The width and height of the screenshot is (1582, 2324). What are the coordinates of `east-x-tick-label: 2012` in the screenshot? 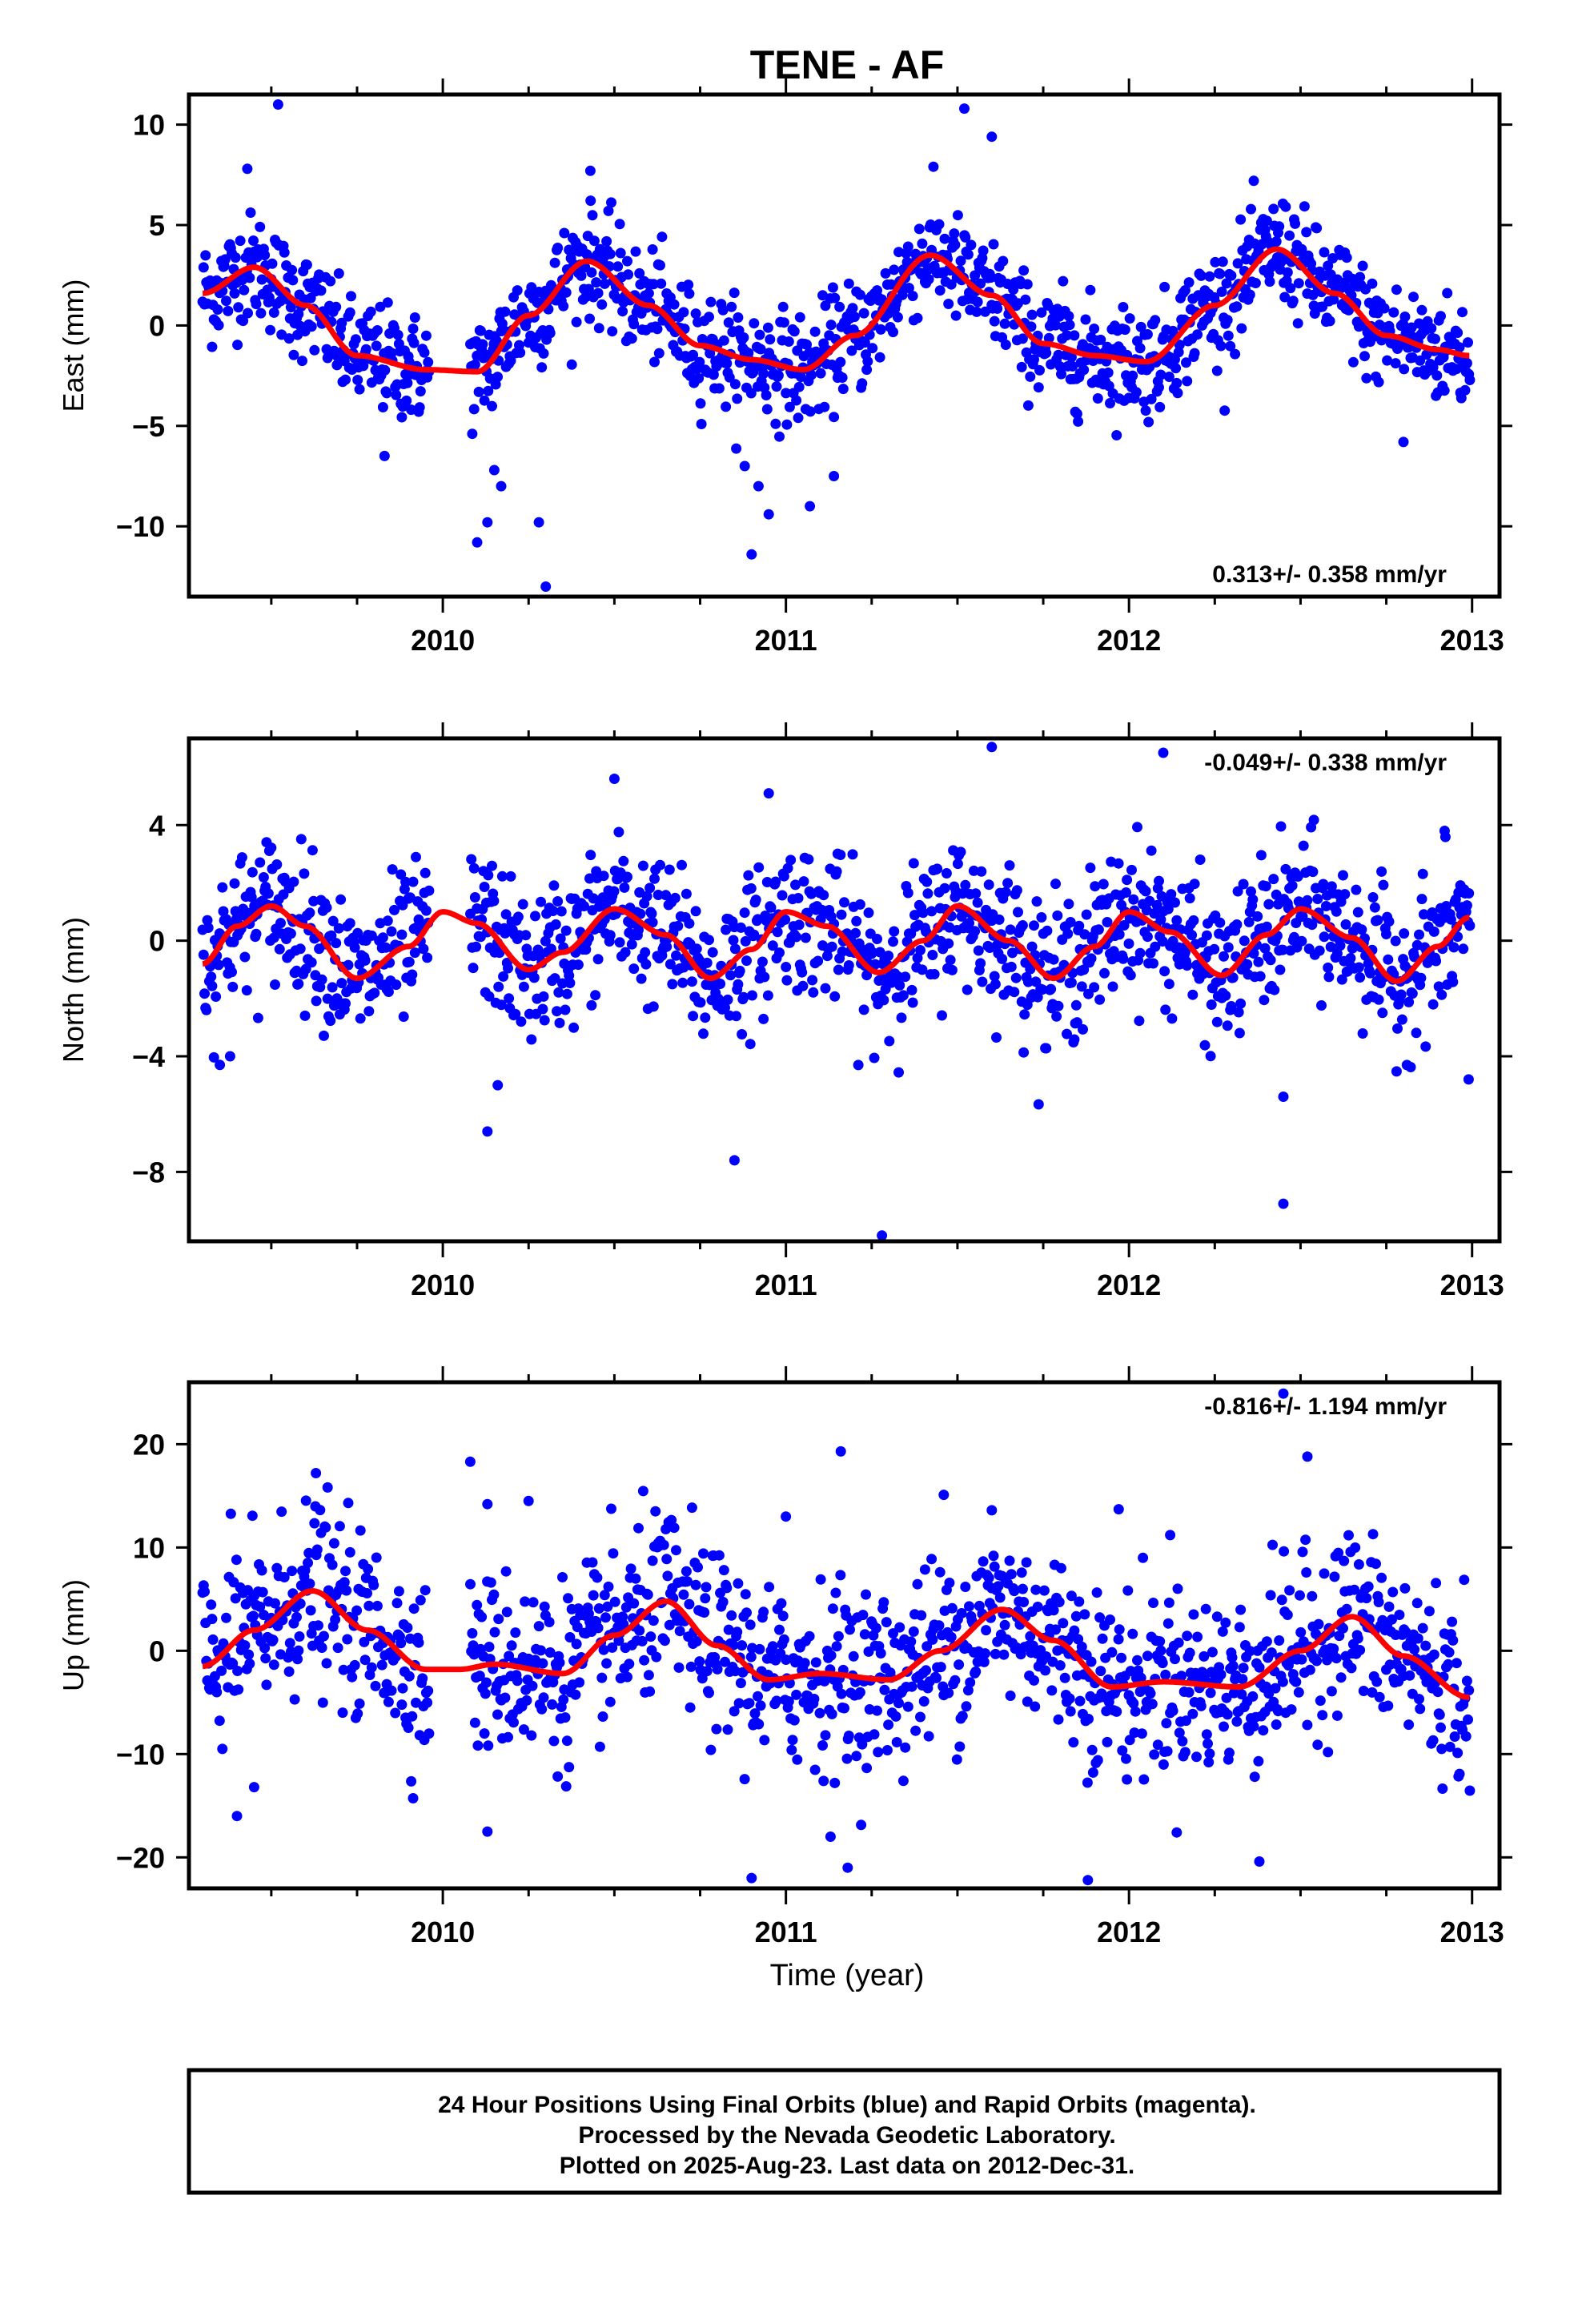 It's located at (1129, 640).